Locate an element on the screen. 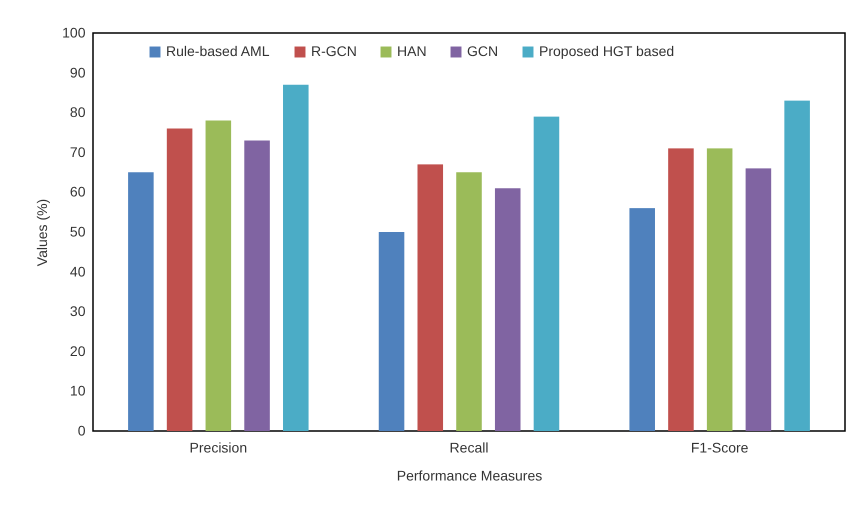 The width and height of the screenshot is (857, 510). y-tick-label: 0 is located at coordinates (82, 430).